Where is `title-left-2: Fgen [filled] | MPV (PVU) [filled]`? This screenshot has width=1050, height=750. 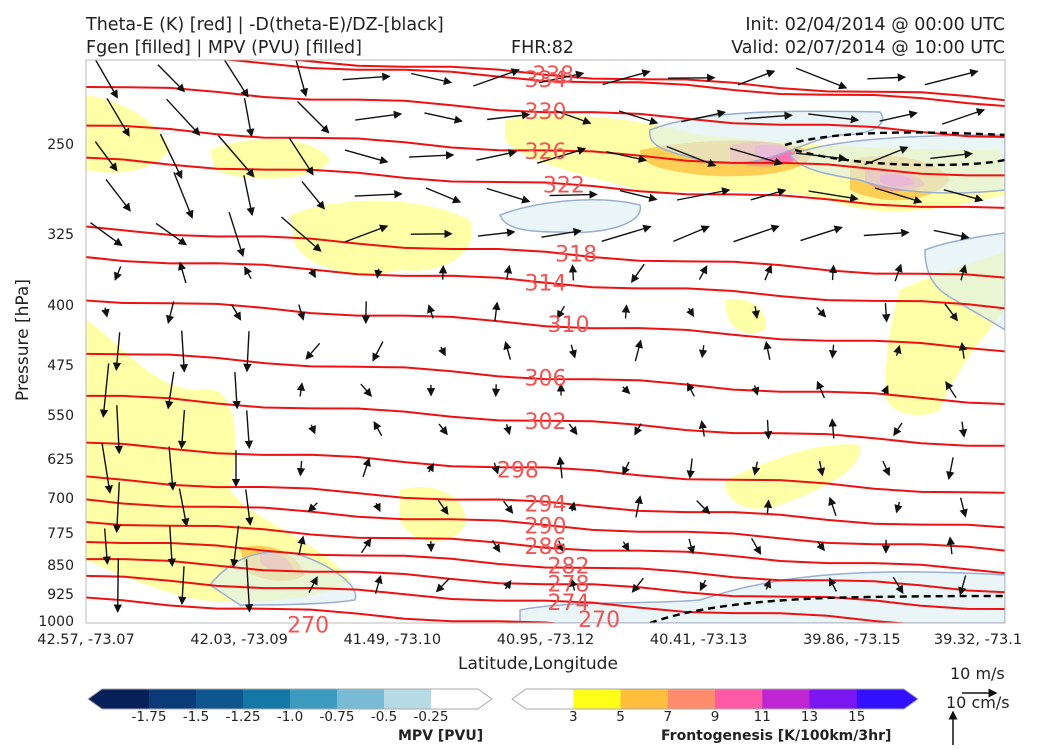 title-left-2: Fgen [filled] | MPV (PVU) [filled] is located at coordinates (224, 48).